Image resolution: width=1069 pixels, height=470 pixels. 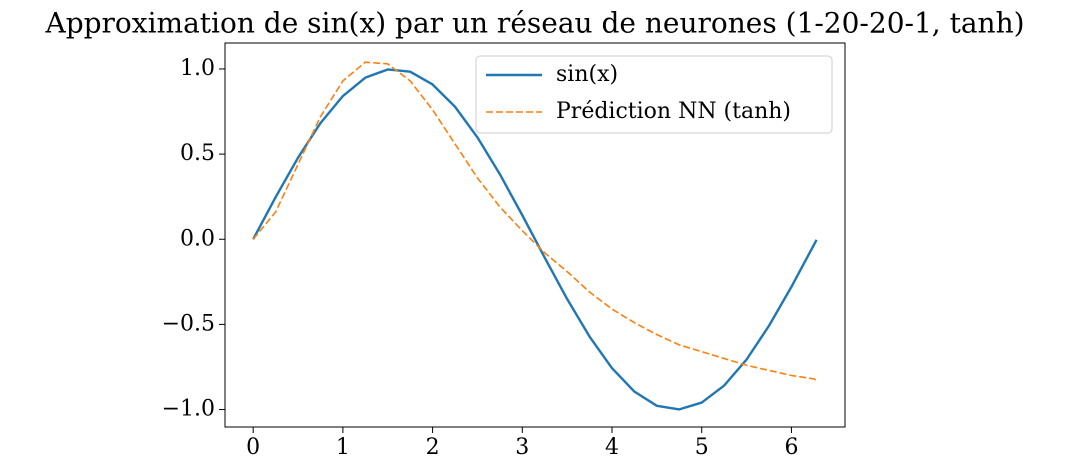 I want to click on y-tick-label: 0.0, so click(x=197, y=238).